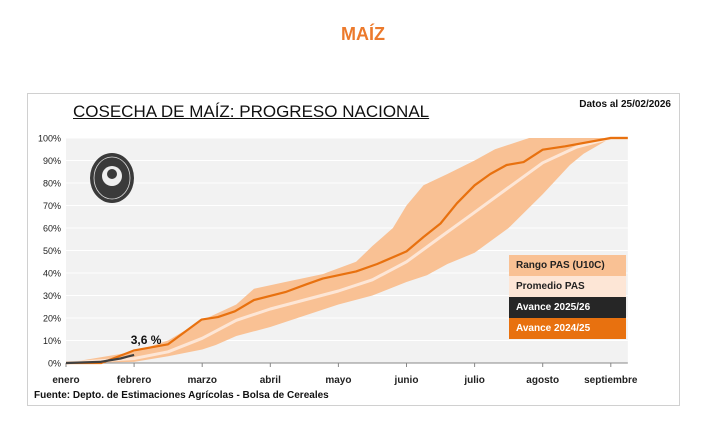 The image size is (726, 441). Describe the element at coordinates (474, 380) in the screenshot. I see `x-tick-label: julio` at that location.